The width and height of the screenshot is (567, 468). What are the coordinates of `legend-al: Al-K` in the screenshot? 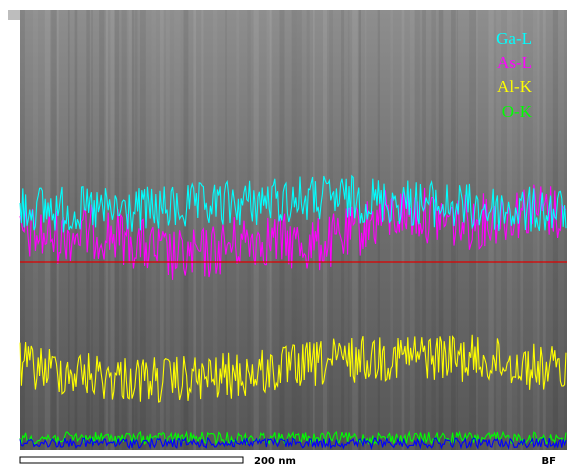 It's located at (515, 86).